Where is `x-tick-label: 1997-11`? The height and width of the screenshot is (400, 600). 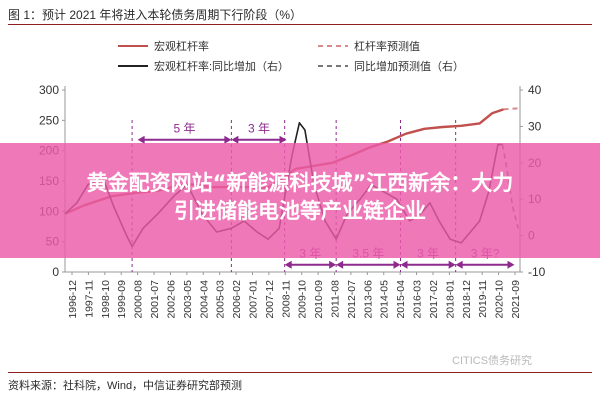
x-tick-label: 1997-11 is located at coordinates (89, 299).